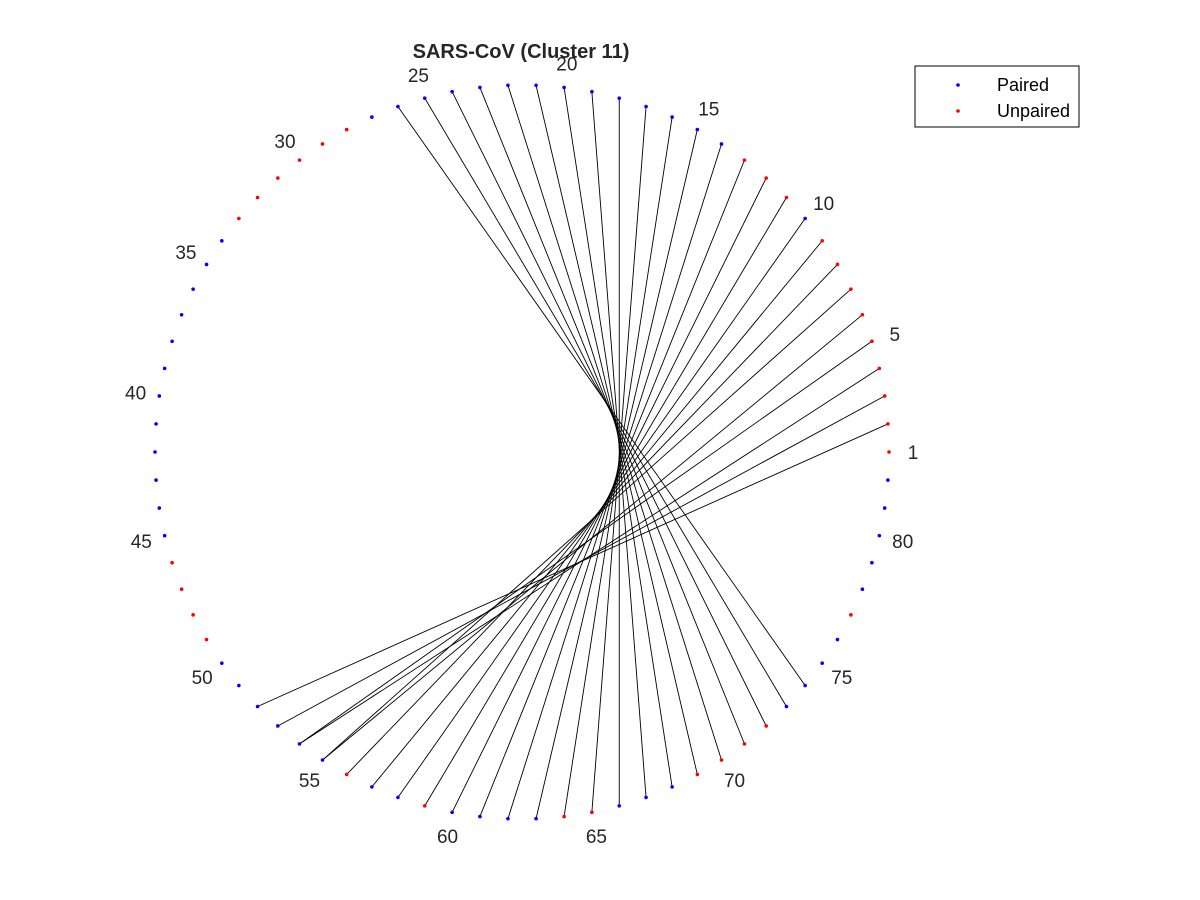  I want to click on position-label: 40, so click(135, 393).